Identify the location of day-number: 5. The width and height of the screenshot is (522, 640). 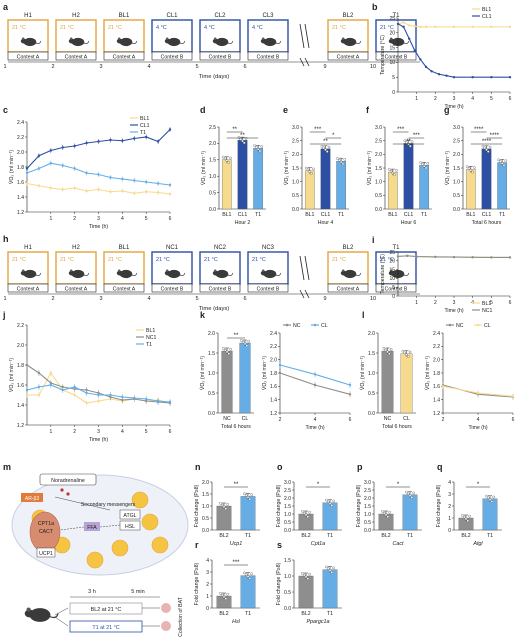
(196, 299).